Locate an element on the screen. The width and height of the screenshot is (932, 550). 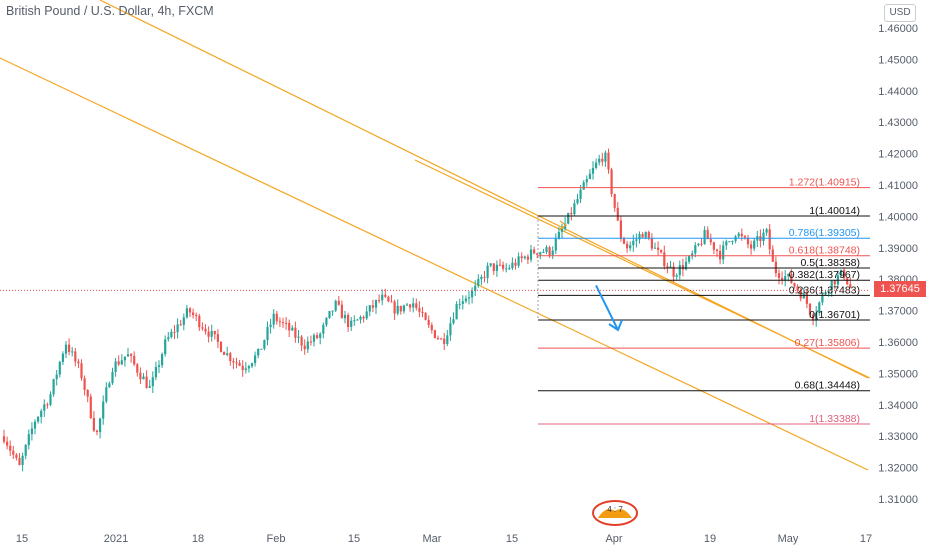
x-tick-label-2: 18 is located at coordinates (198, 539).